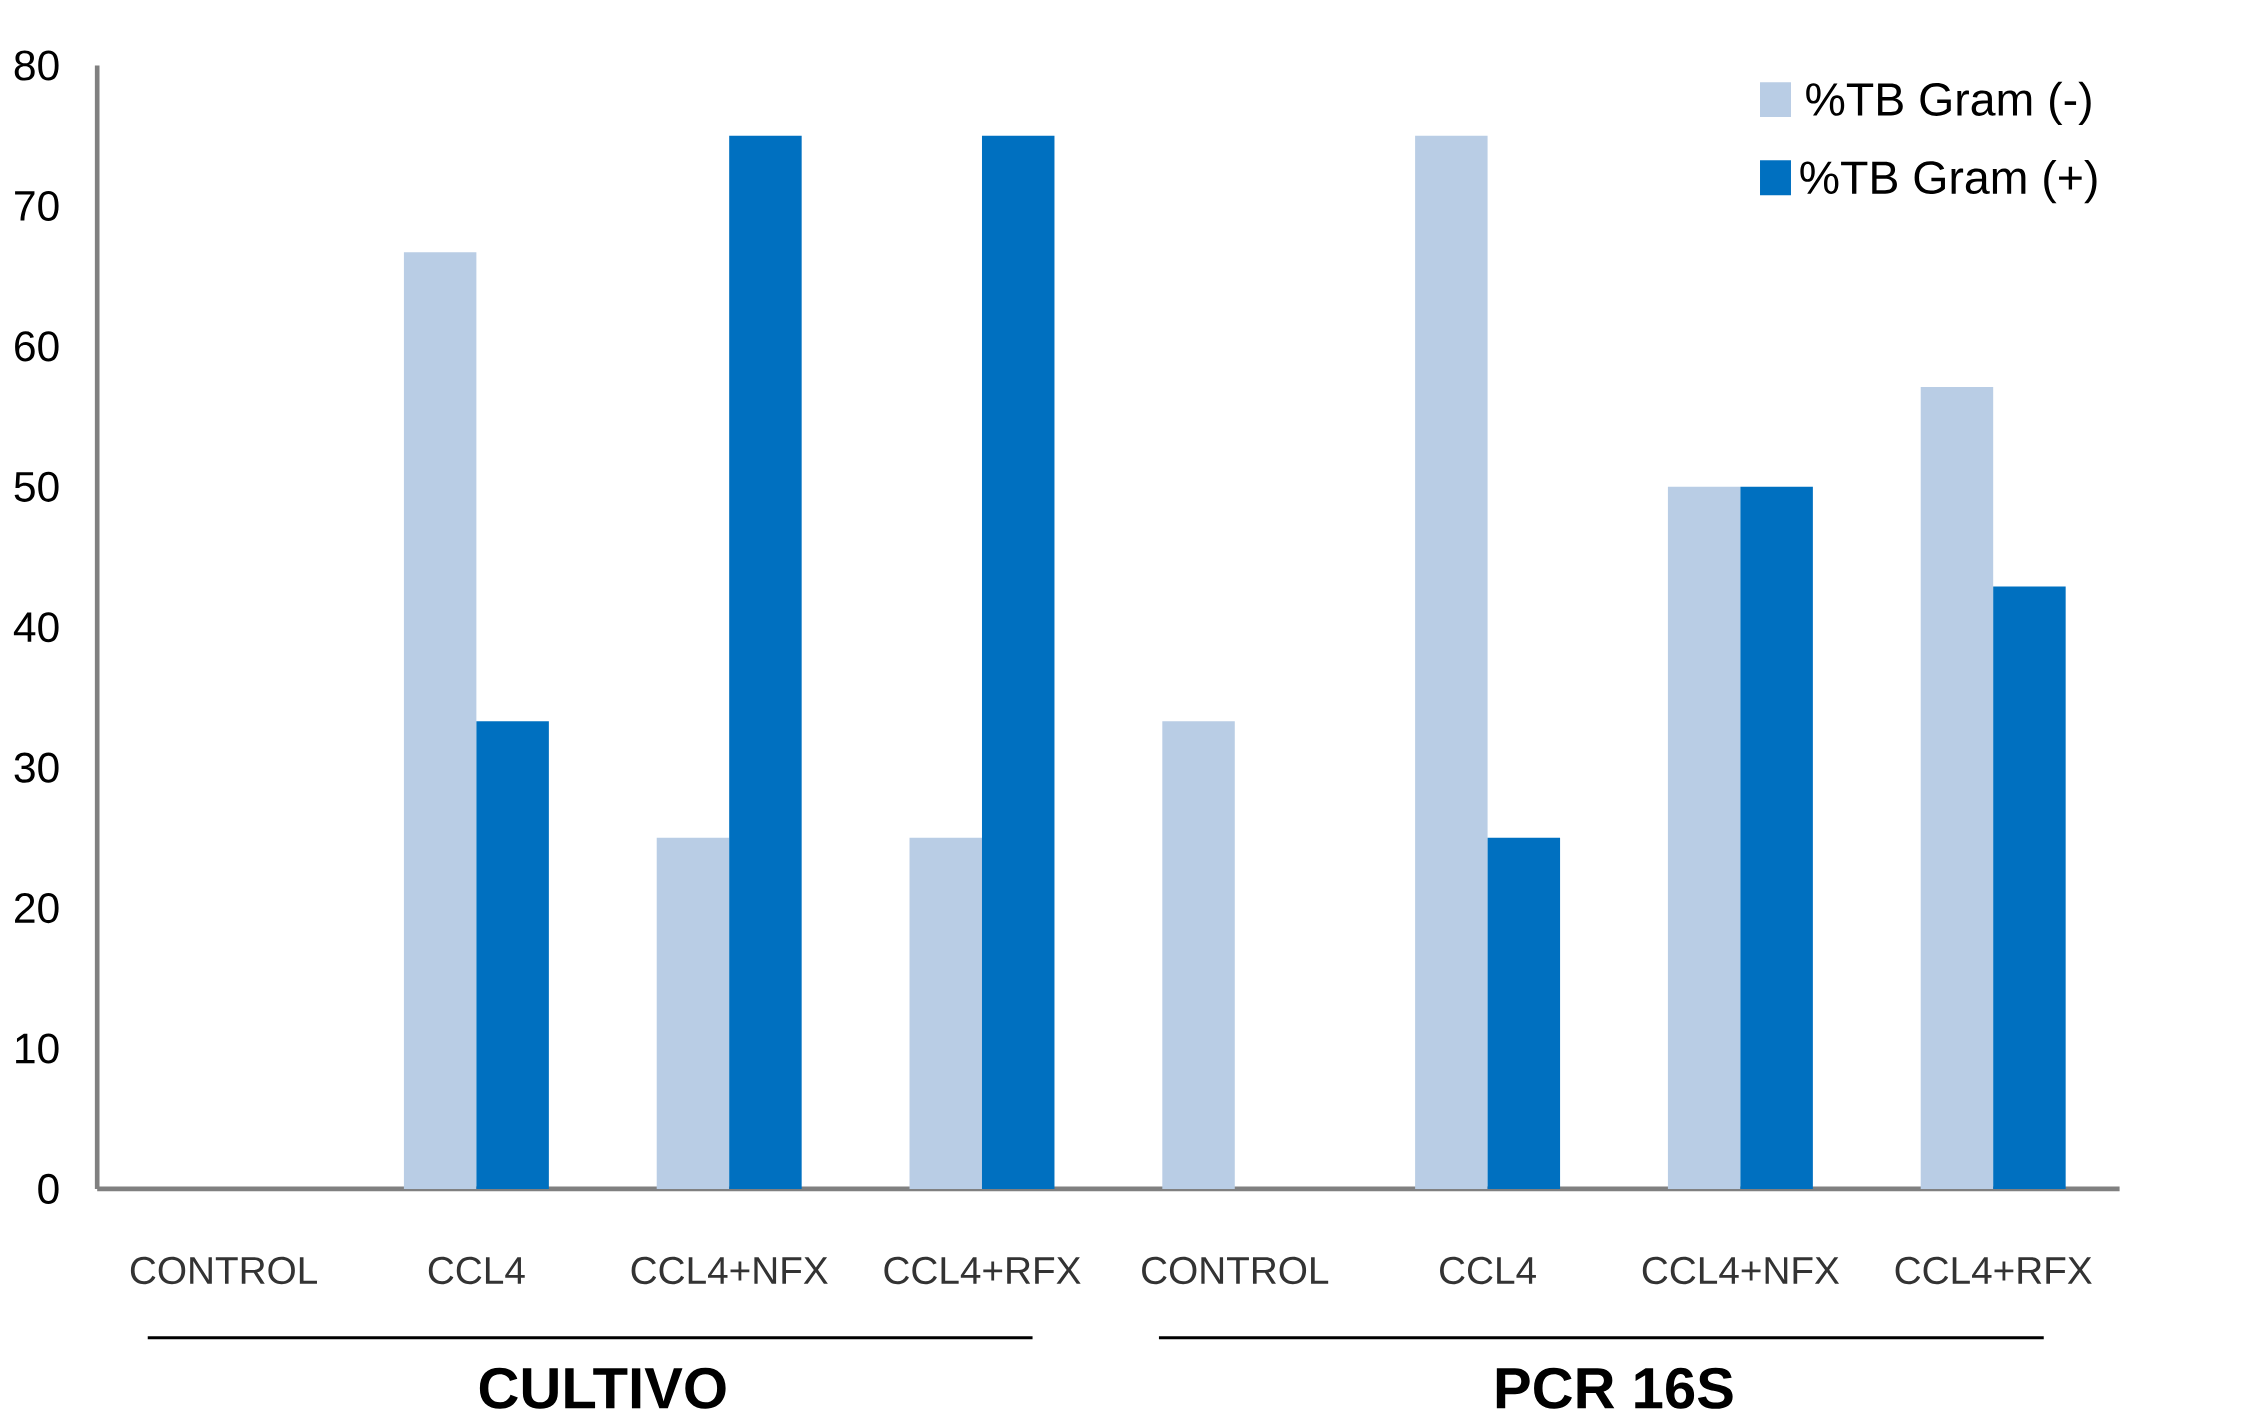  I want to click on y-tick-label: 70, so click(37, 206).